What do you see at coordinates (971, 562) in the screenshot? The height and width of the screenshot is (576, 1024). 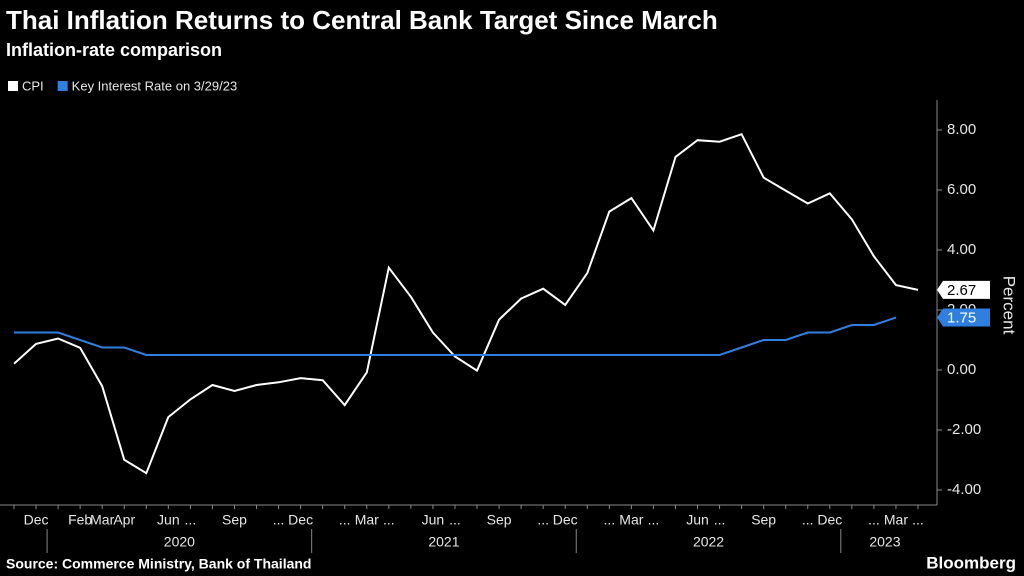 I see `brand: Bloomberg` at bounding box center [971, 562].